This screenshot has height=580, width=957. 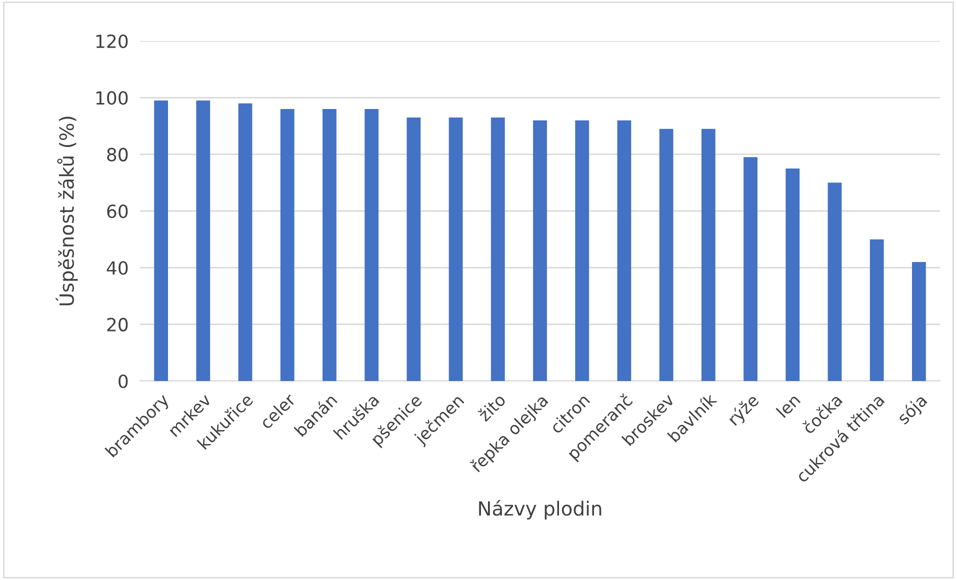 I want to click on y-tick-label: 100, so click(x=112, y=98).